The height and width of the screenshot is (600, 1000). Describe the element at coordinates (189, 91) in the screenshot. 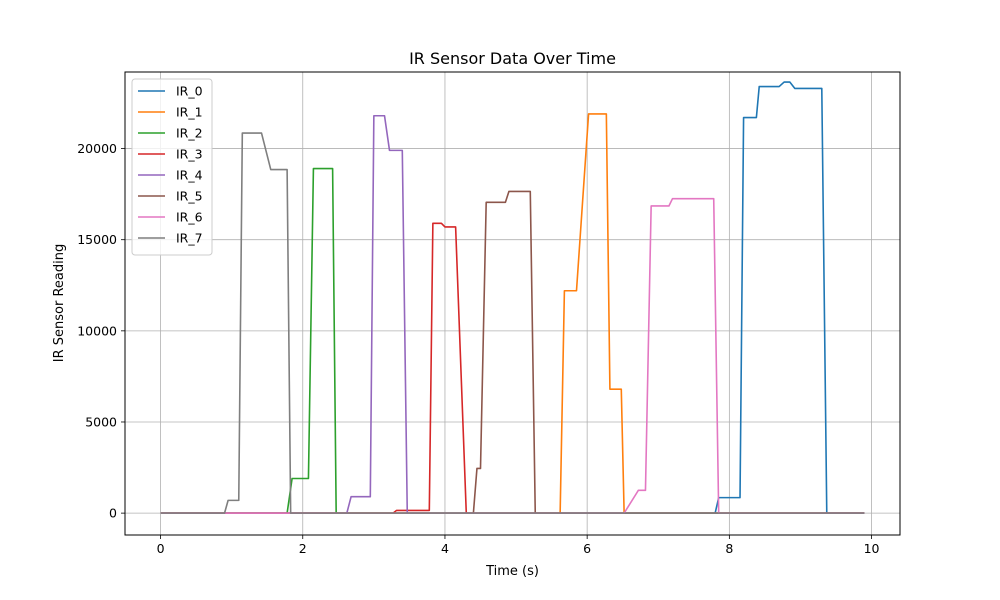

I see `legend-label: IR_0` at that location.